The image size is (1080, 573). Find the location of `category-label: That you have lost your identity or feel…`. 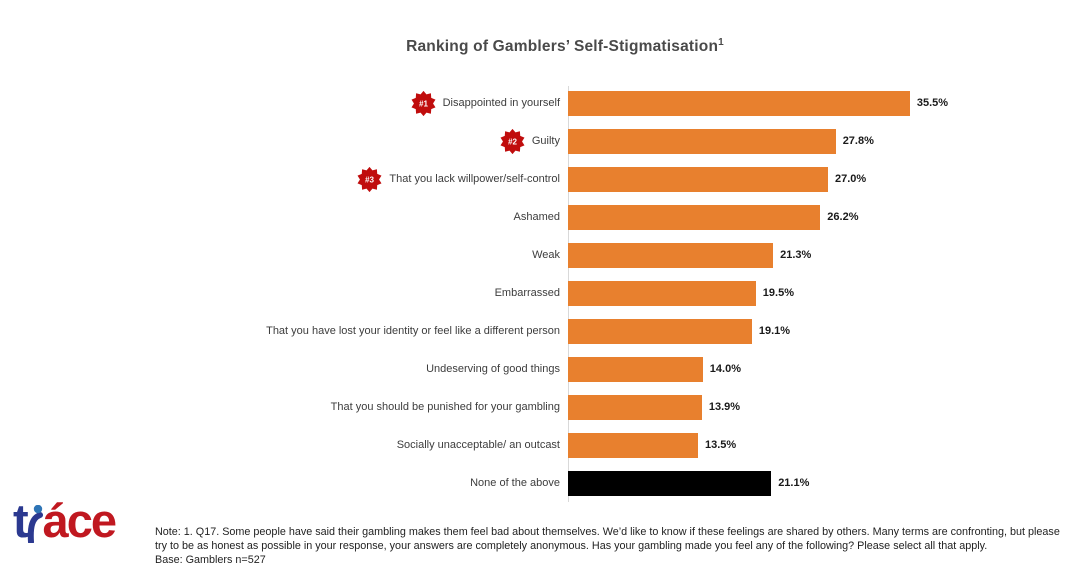

category-label: That you have lost your identity or feel… is located at coordinates (413, 330).